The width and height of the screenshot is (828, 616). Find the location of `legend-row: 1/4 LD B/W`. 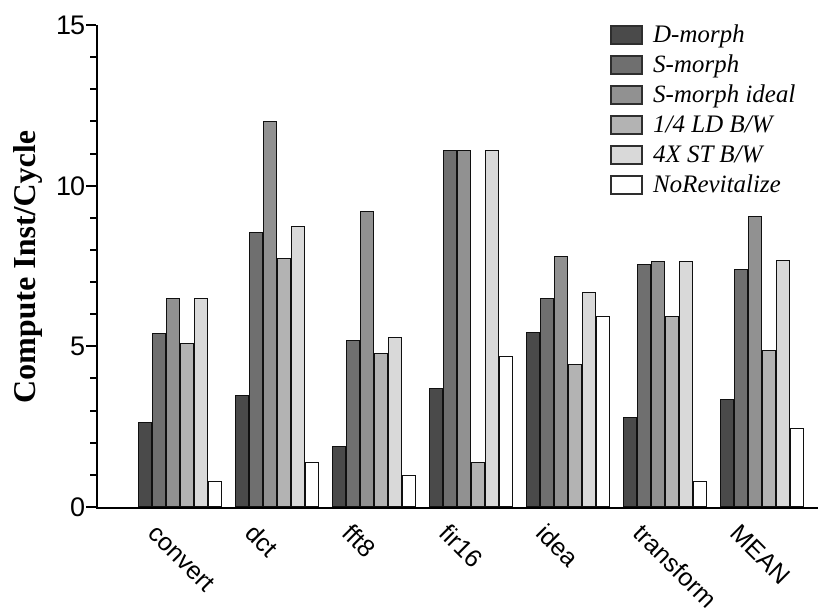

legend-row: 1/4 LD B/W is located at coordinates (702, 125).